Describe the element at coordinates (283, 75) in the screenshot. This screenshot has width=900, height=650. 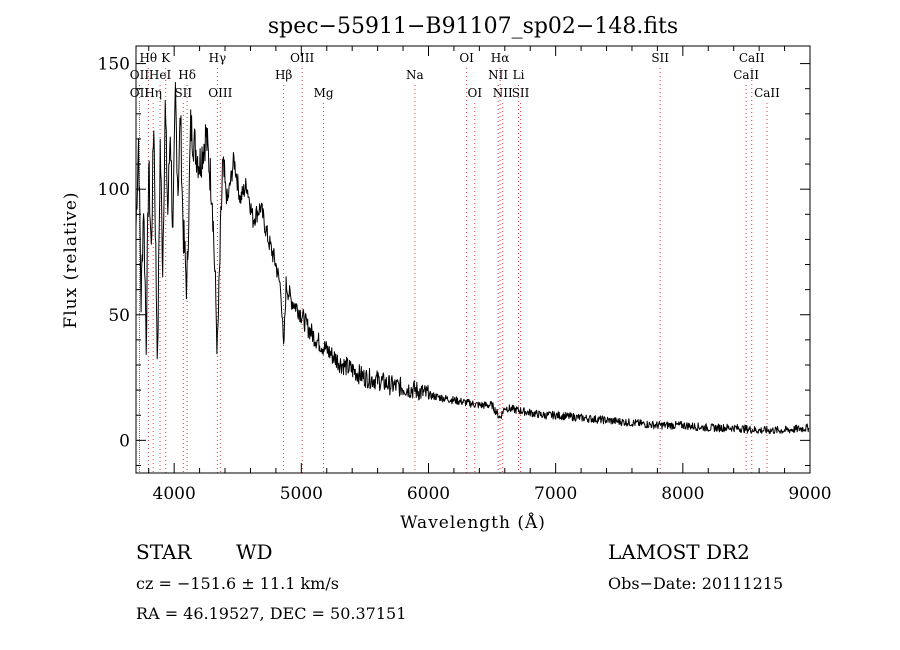
I see `marker-label: Hβ` at that location.